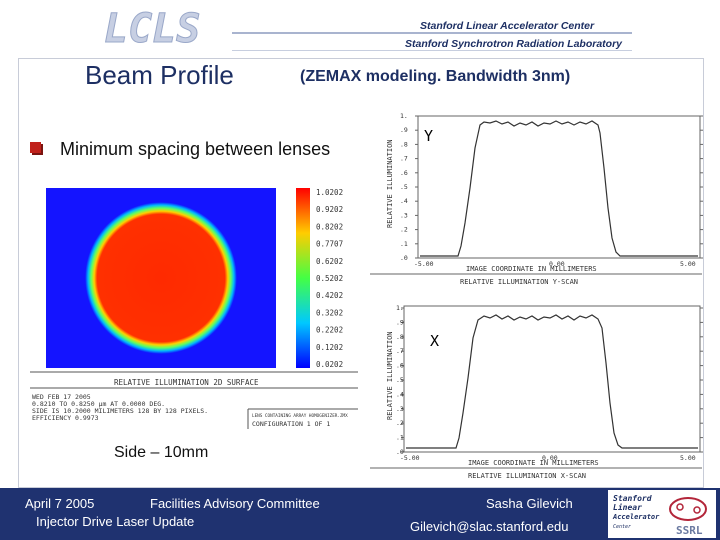  I want to click on y-ytick-4: .6, so click(404, 173).